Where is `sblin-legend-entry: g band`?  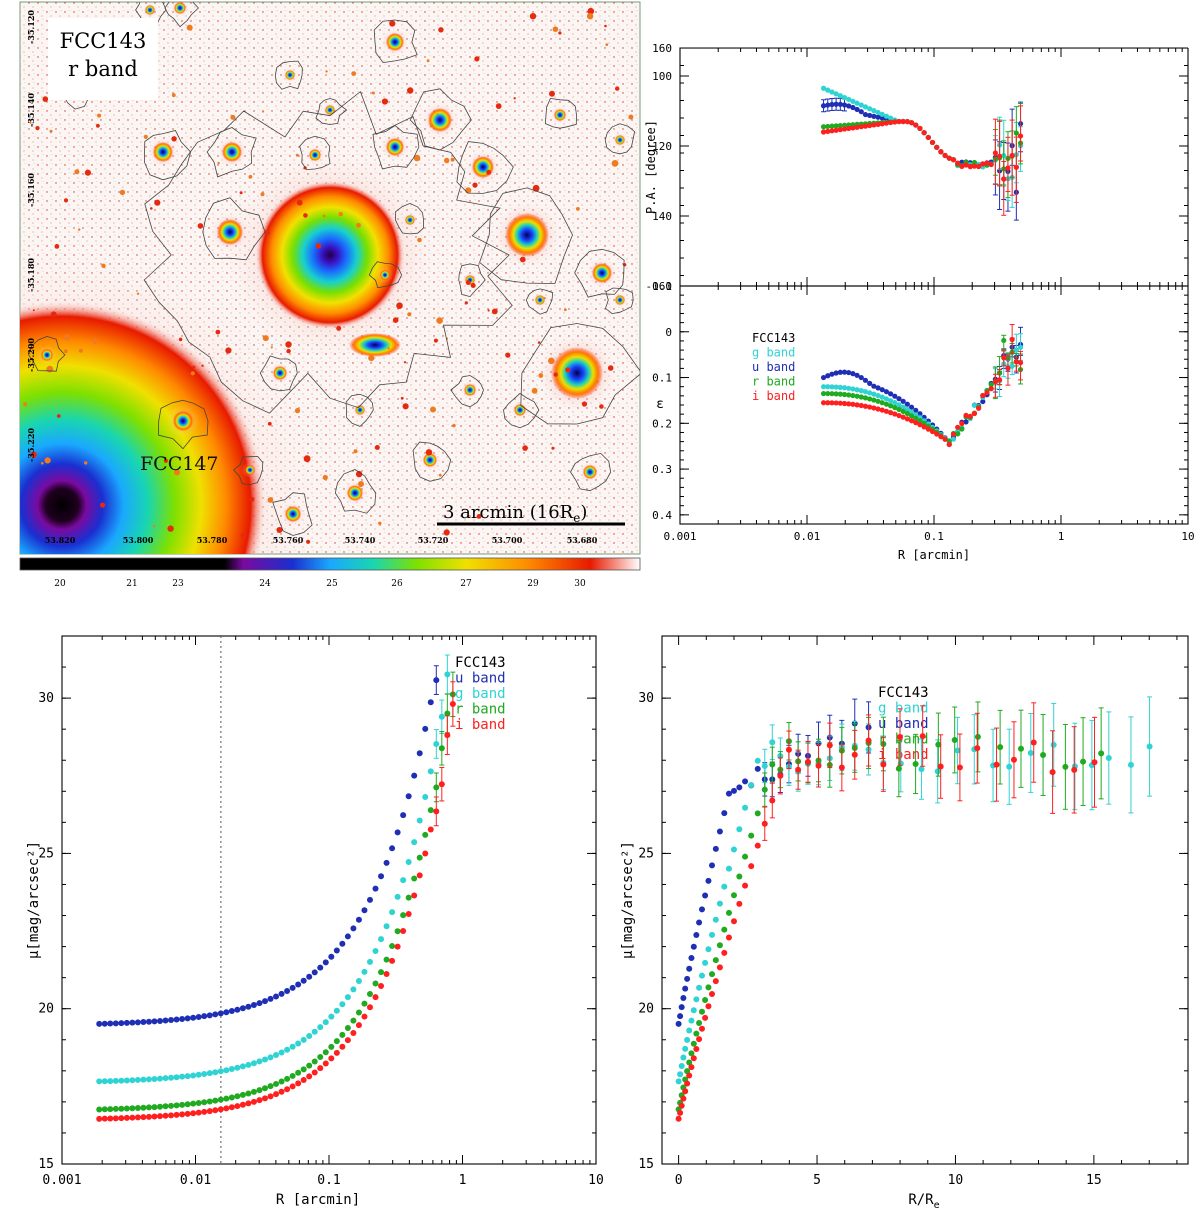 sblin-legend-entry: g band is located at coordinates (903, 709).